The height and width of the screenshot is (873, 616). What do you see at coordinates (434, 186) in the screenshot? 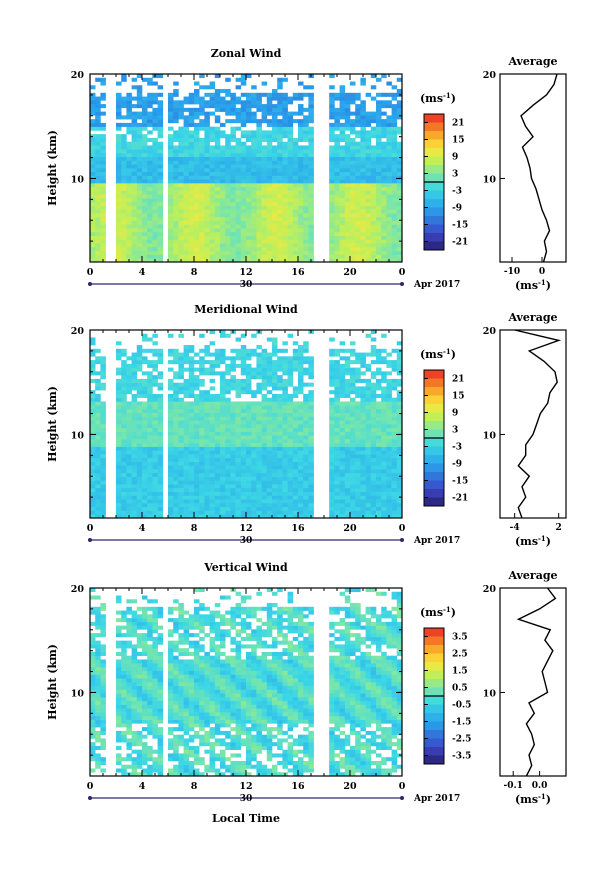
I see `colorbar-swatch` at bounding box center [434, 186].